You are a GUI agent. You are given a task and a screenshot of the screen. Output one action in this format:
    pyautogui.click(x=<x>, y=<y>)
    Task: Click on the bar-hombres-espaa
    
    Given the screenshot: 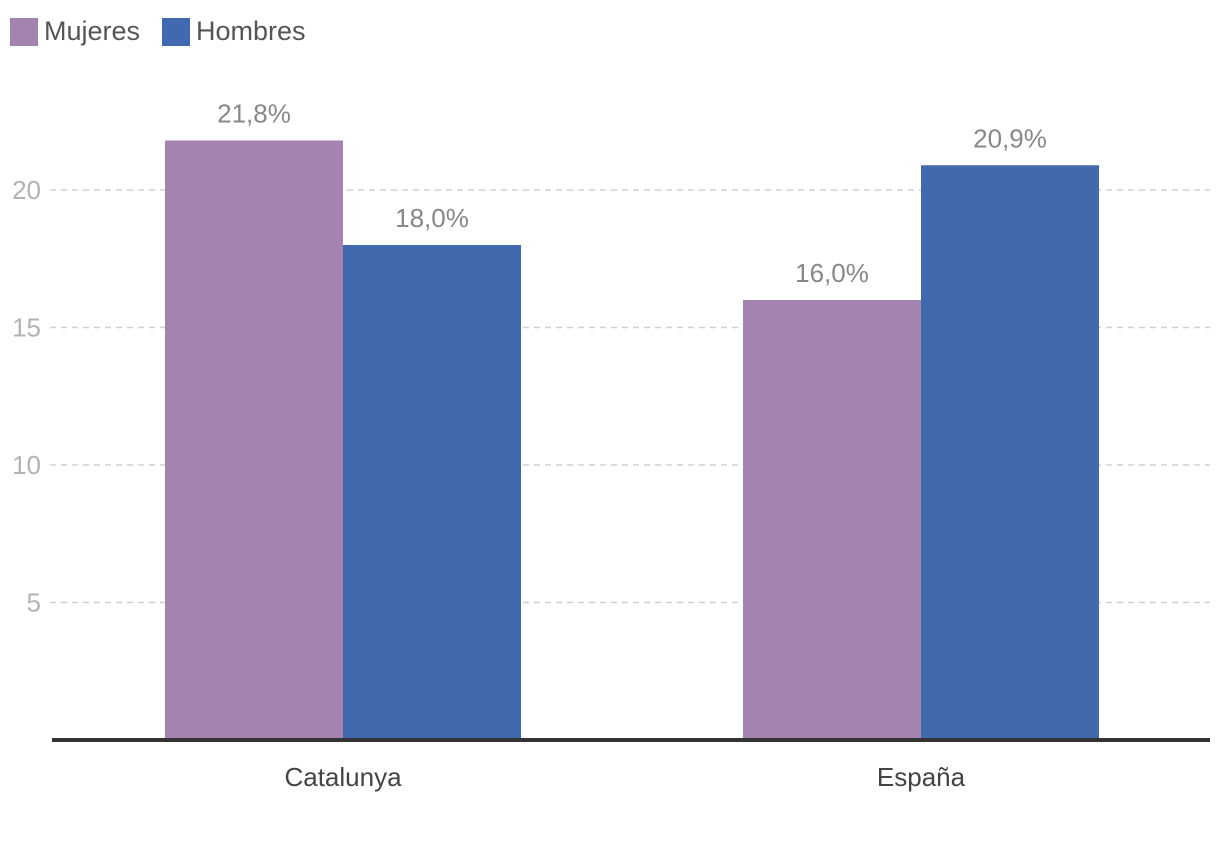 What is the action you would take?
    pyautogui.click(x=1010, y=452)
    